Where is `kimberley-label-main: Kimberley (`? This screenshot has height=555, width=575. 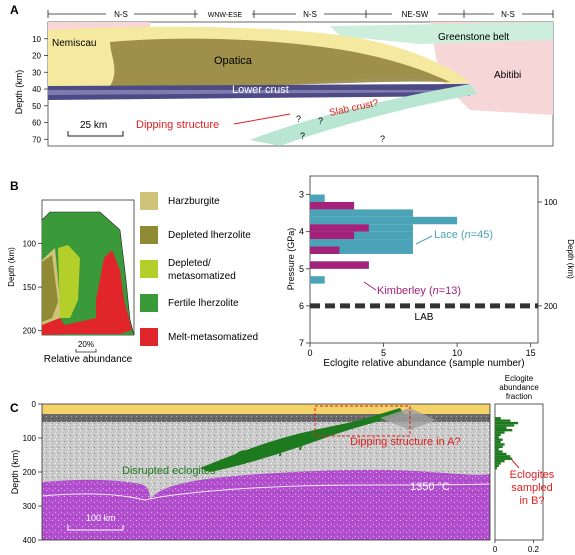 kimberley-label-main: Kimberley ( is located at coordinates (405, 291).